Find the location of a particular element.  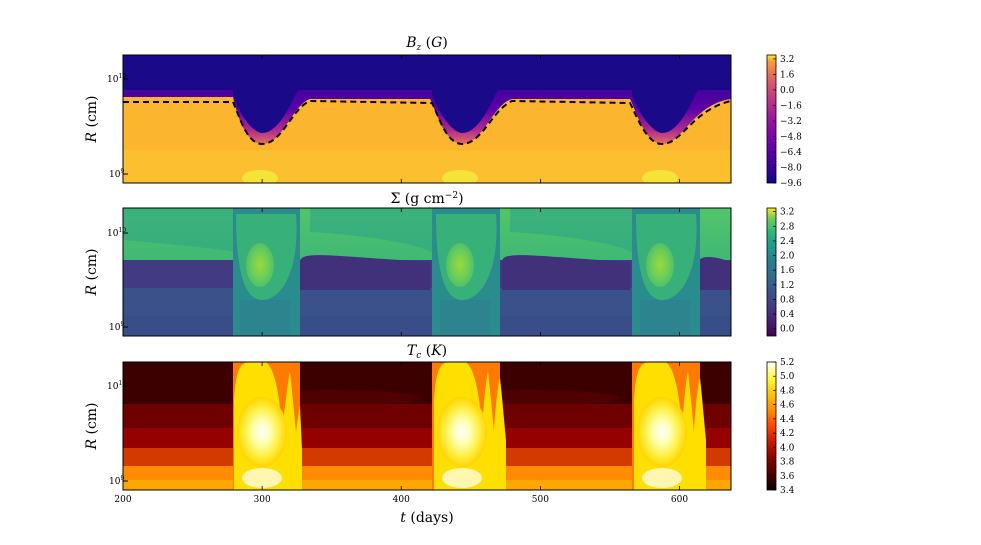

bz-colorbar-tick-label: −3.2 is located at coordinates (791, 122).